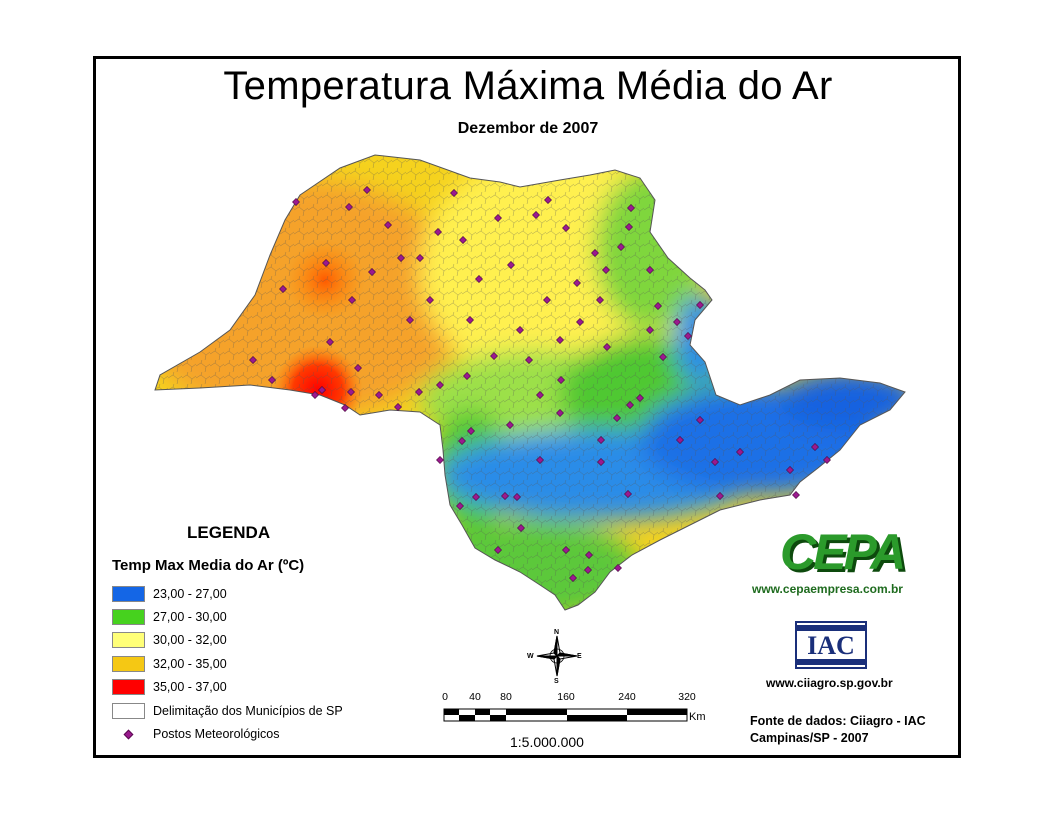  I want to click on scale-tick: 40, so click(475, 697).